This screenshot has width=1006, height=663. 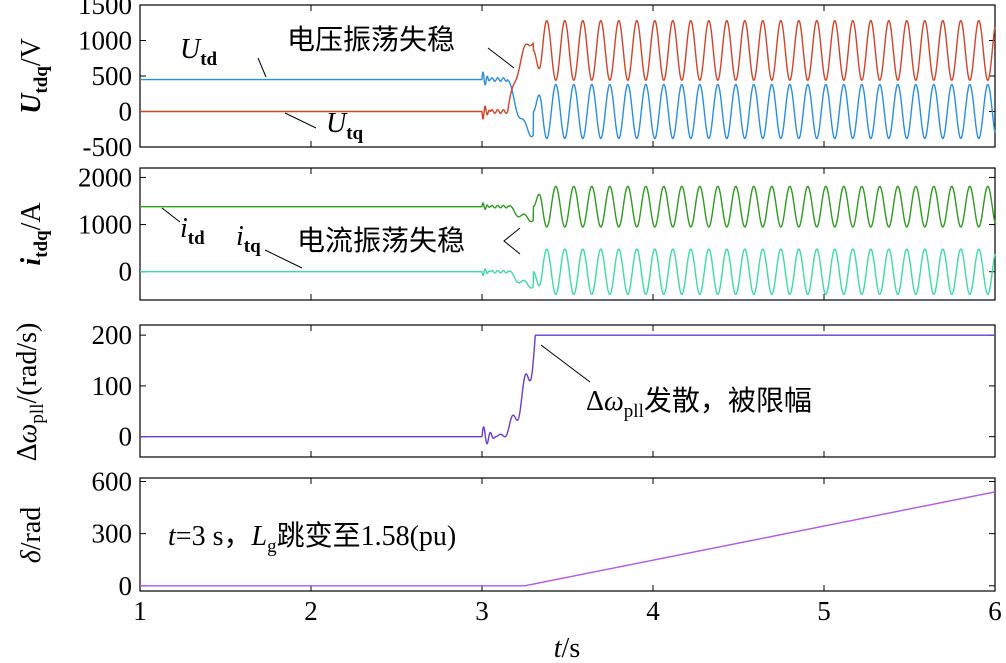 What do you see at coordinates (567, 648) in the screenshot?
I see `x-axis-label: t/s` at bounding box center [567, 648].